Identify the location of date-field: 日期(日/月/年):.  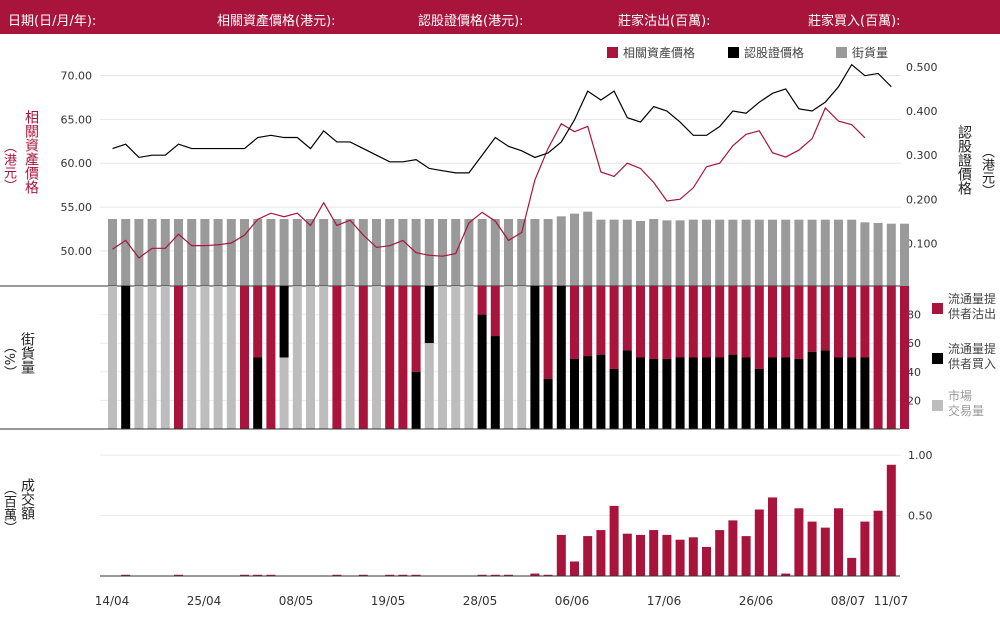
(54, 19).